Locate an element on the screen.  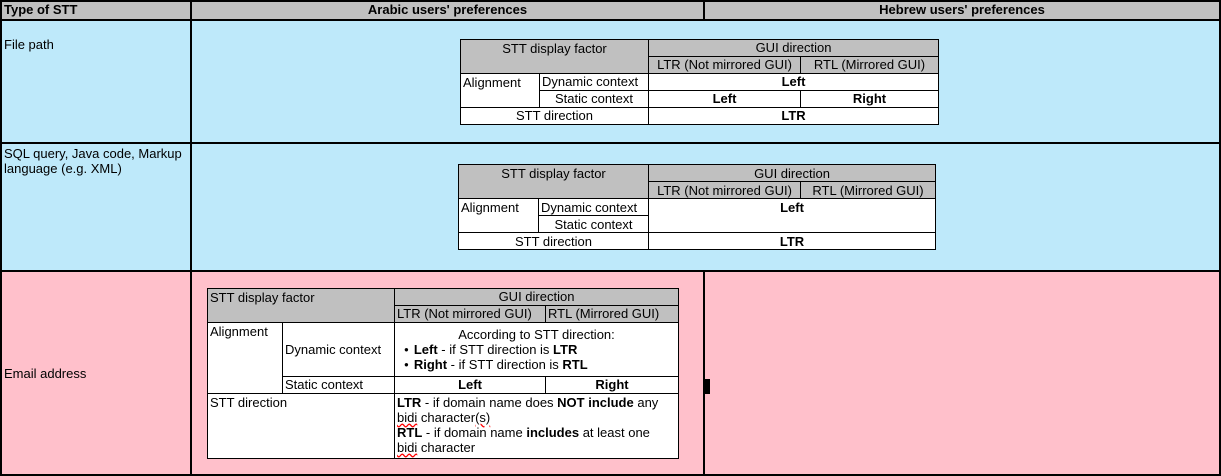
column-header-arabic-label: Arabic users' preferences is located at coordinates (447, 9).